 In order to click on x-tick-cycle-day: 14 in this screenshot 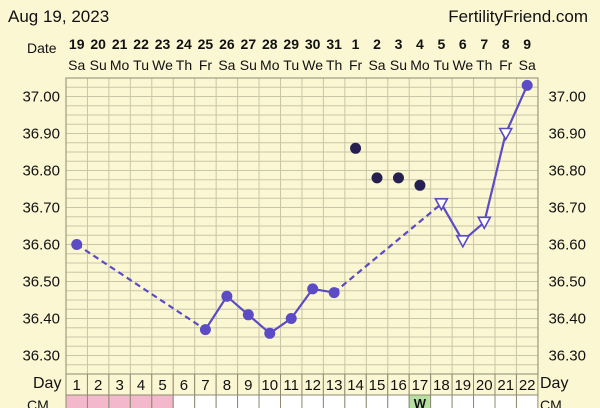, I will do `click(355, 385)`.